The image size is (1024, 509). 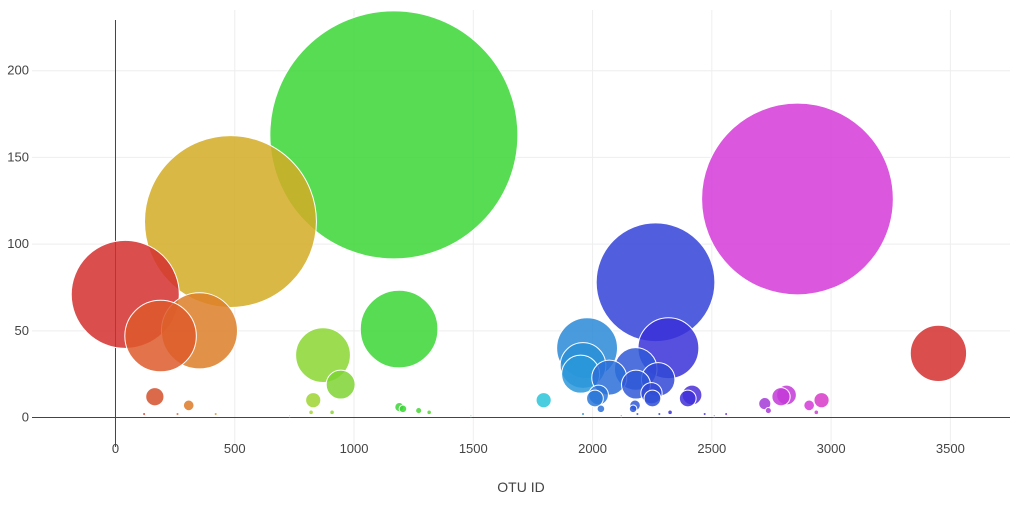 What do you see at coordinates (354, 448) in the screenshot?
I see `x-tick-label: 1000` at bounding box center [354, 448].